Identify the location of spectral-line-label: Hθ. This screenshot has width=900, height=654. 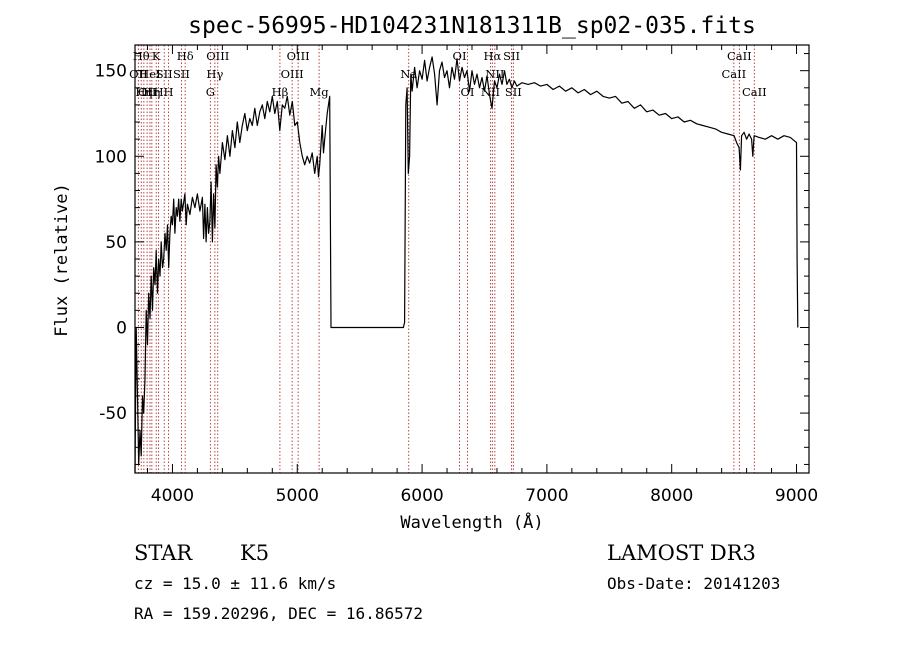
(141, 56).